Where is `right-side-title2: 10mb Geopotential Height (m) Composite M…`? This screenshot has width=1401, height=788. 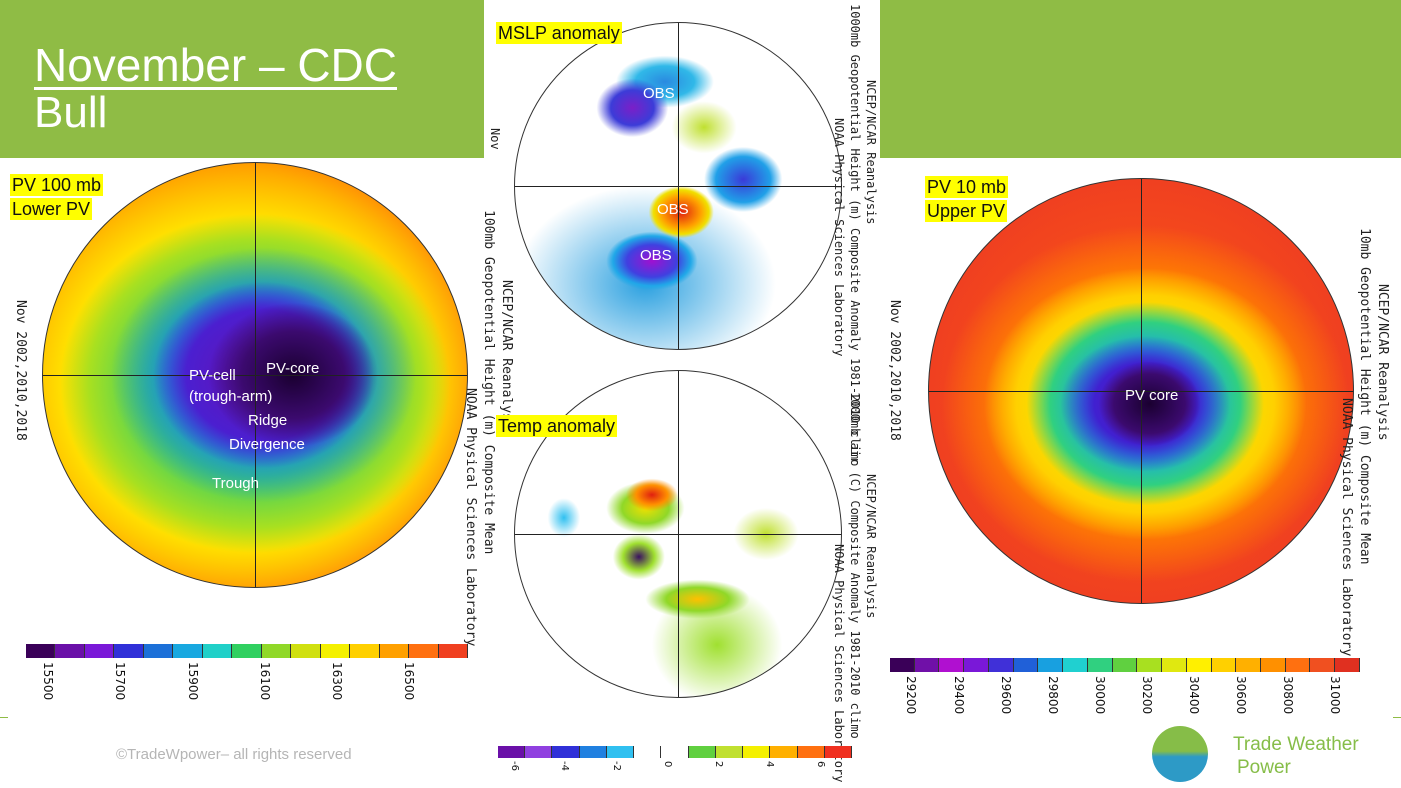 right-side-title2: 10mb Geopotential Height (m) Composite M… is located at coordinates (1364, 396).